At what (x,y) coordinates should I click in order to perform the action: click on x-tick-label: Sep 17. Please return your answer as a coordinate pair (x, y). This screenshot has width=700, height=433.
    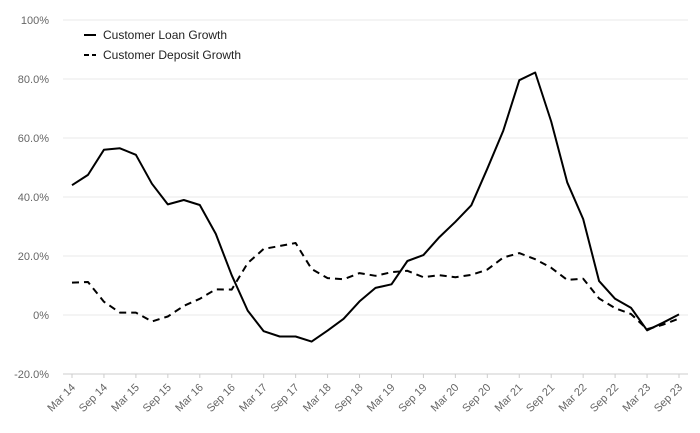
    Looking at the image, I should click on (285, 398).